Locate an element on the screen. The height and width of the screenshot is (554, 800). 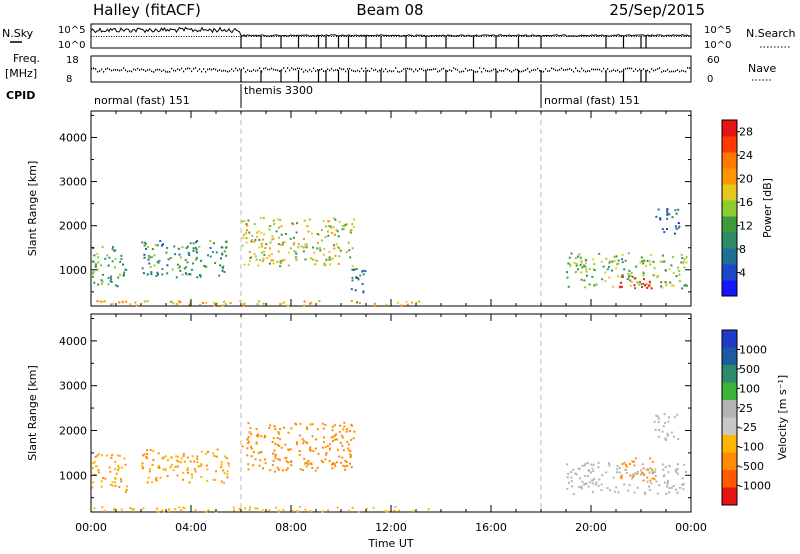
title-beam: Beam 08 is located at coordinates (389, 10).